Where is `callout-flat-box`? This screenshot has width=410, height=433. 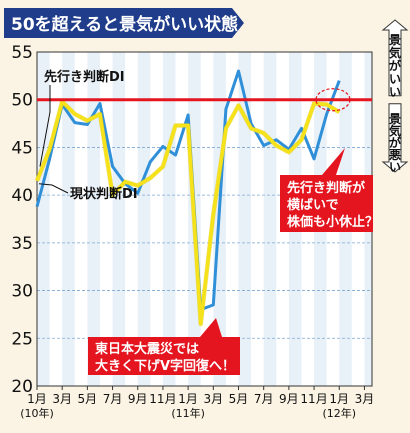 callout-flat-box is located at coordinates (326, 203).